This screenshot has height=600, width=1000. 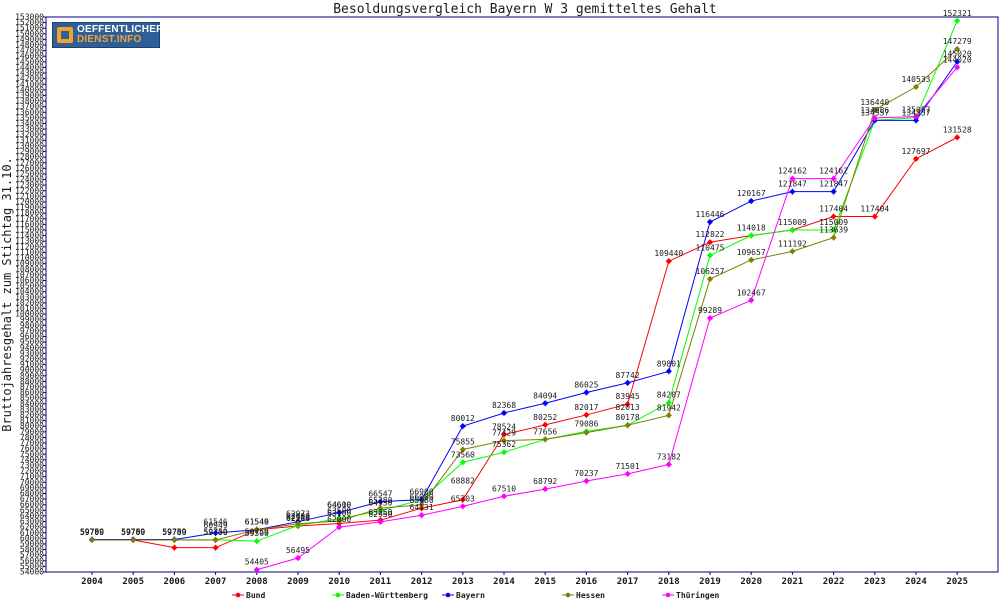 I want to click on y-tick-label: 135000, so click(x=29, y=117).